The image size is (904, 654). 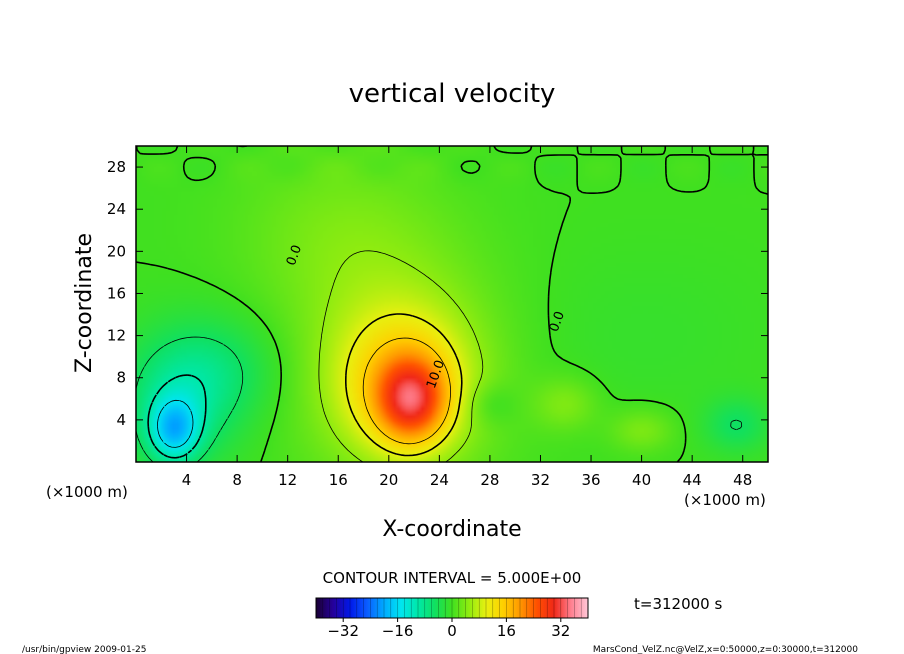 I want to click on y-axis-label: Z-coordinate, so click(x=84, y=303).